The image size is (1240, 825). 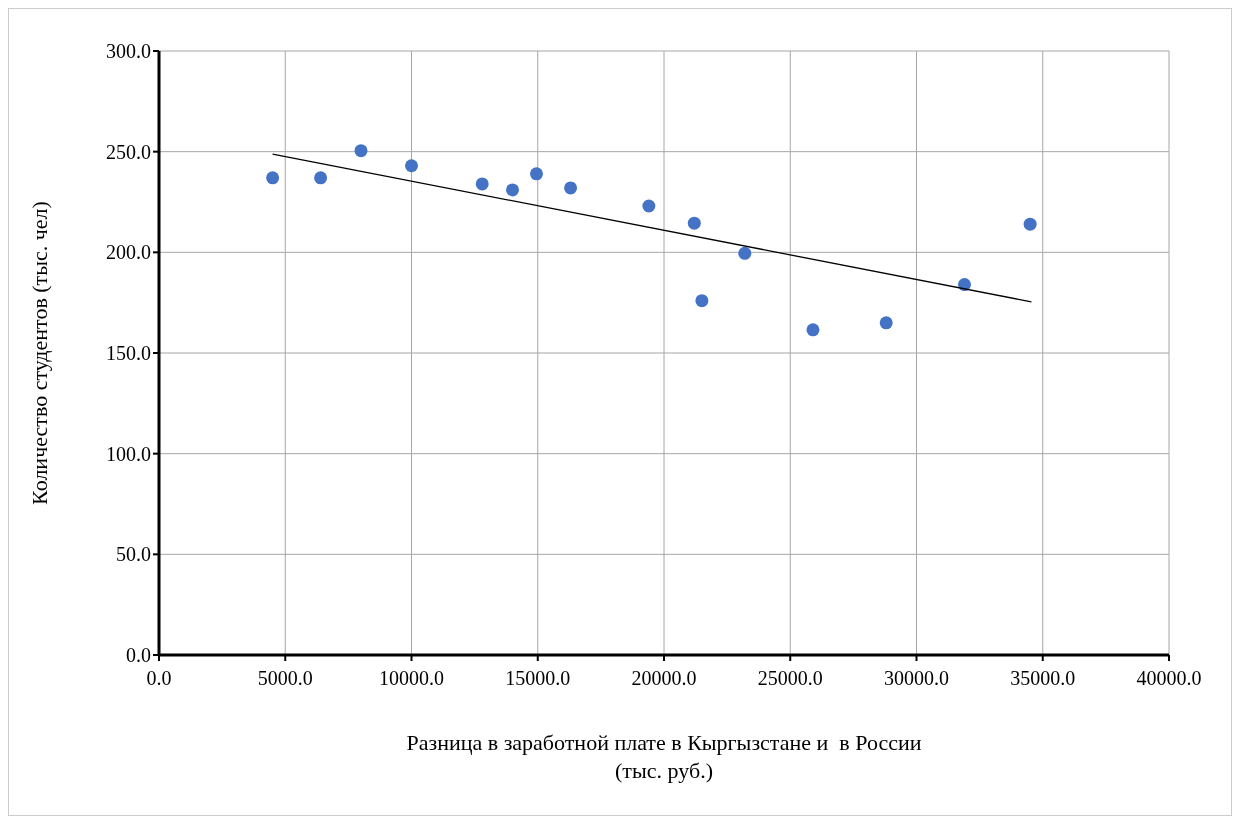 What do you see at coordinates (664, 678) in the screenshot?
I see `x-tick-label: 20000.0` at bounding box center [664, 678].